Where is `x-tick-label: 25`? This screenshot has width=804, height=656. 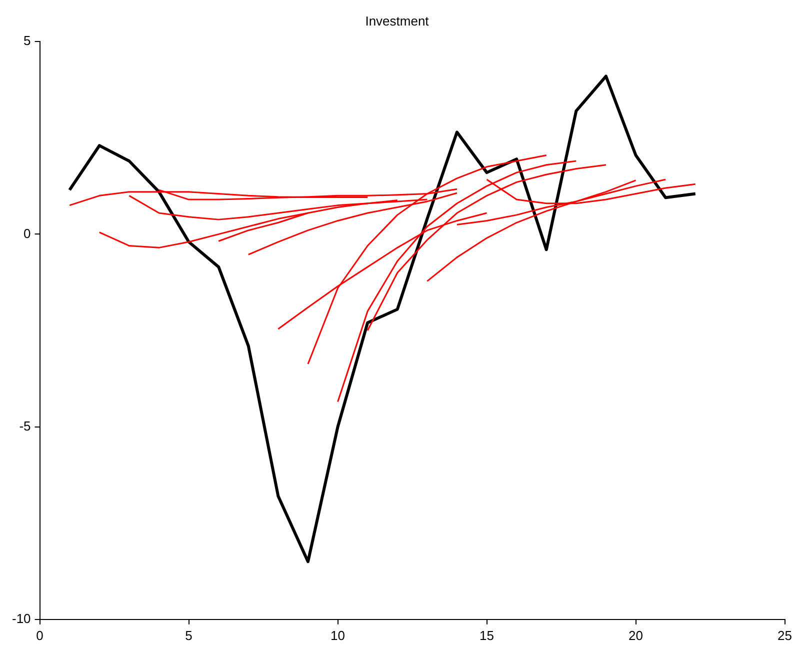
x-tick-label: 25 is located at coordinates (785, 635).